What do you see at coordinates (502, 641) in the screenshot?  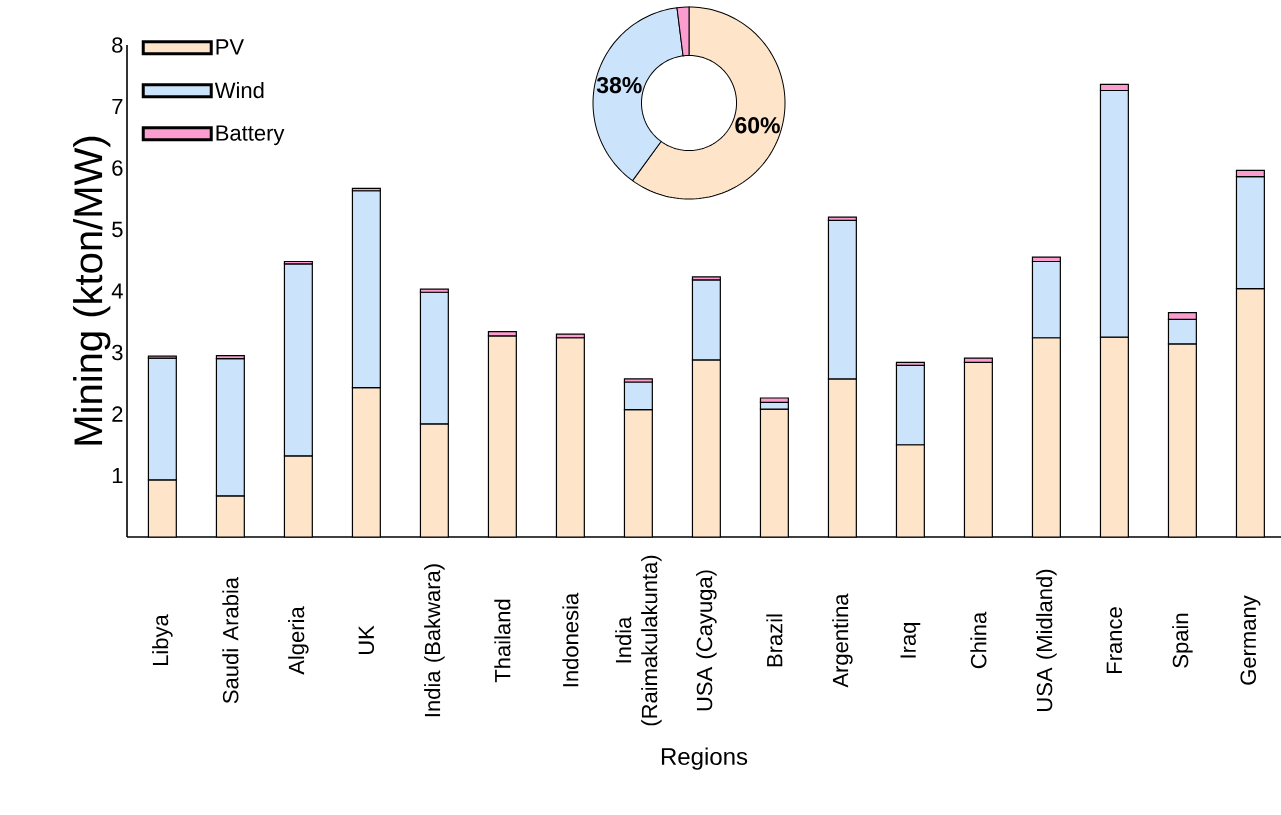 I see `x-tick-label: Thailand` at bounding box center [502, 641].